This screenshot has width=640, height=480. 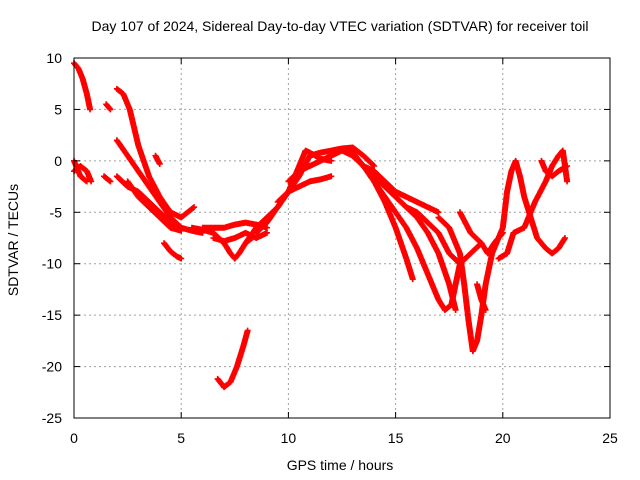 What do you see at coordinates (52, 418) in the screenshot?
I see `y-tick-label: -25` at bounding box center [52, 418].